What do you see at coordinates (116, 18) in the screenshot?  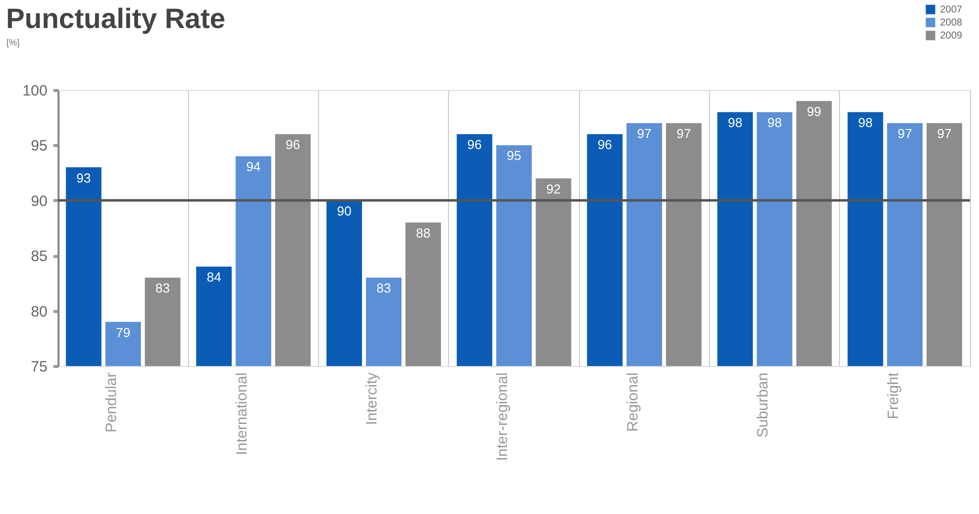 I see `chart-title: Punctuality Rate` at bounding box center [116, 18].